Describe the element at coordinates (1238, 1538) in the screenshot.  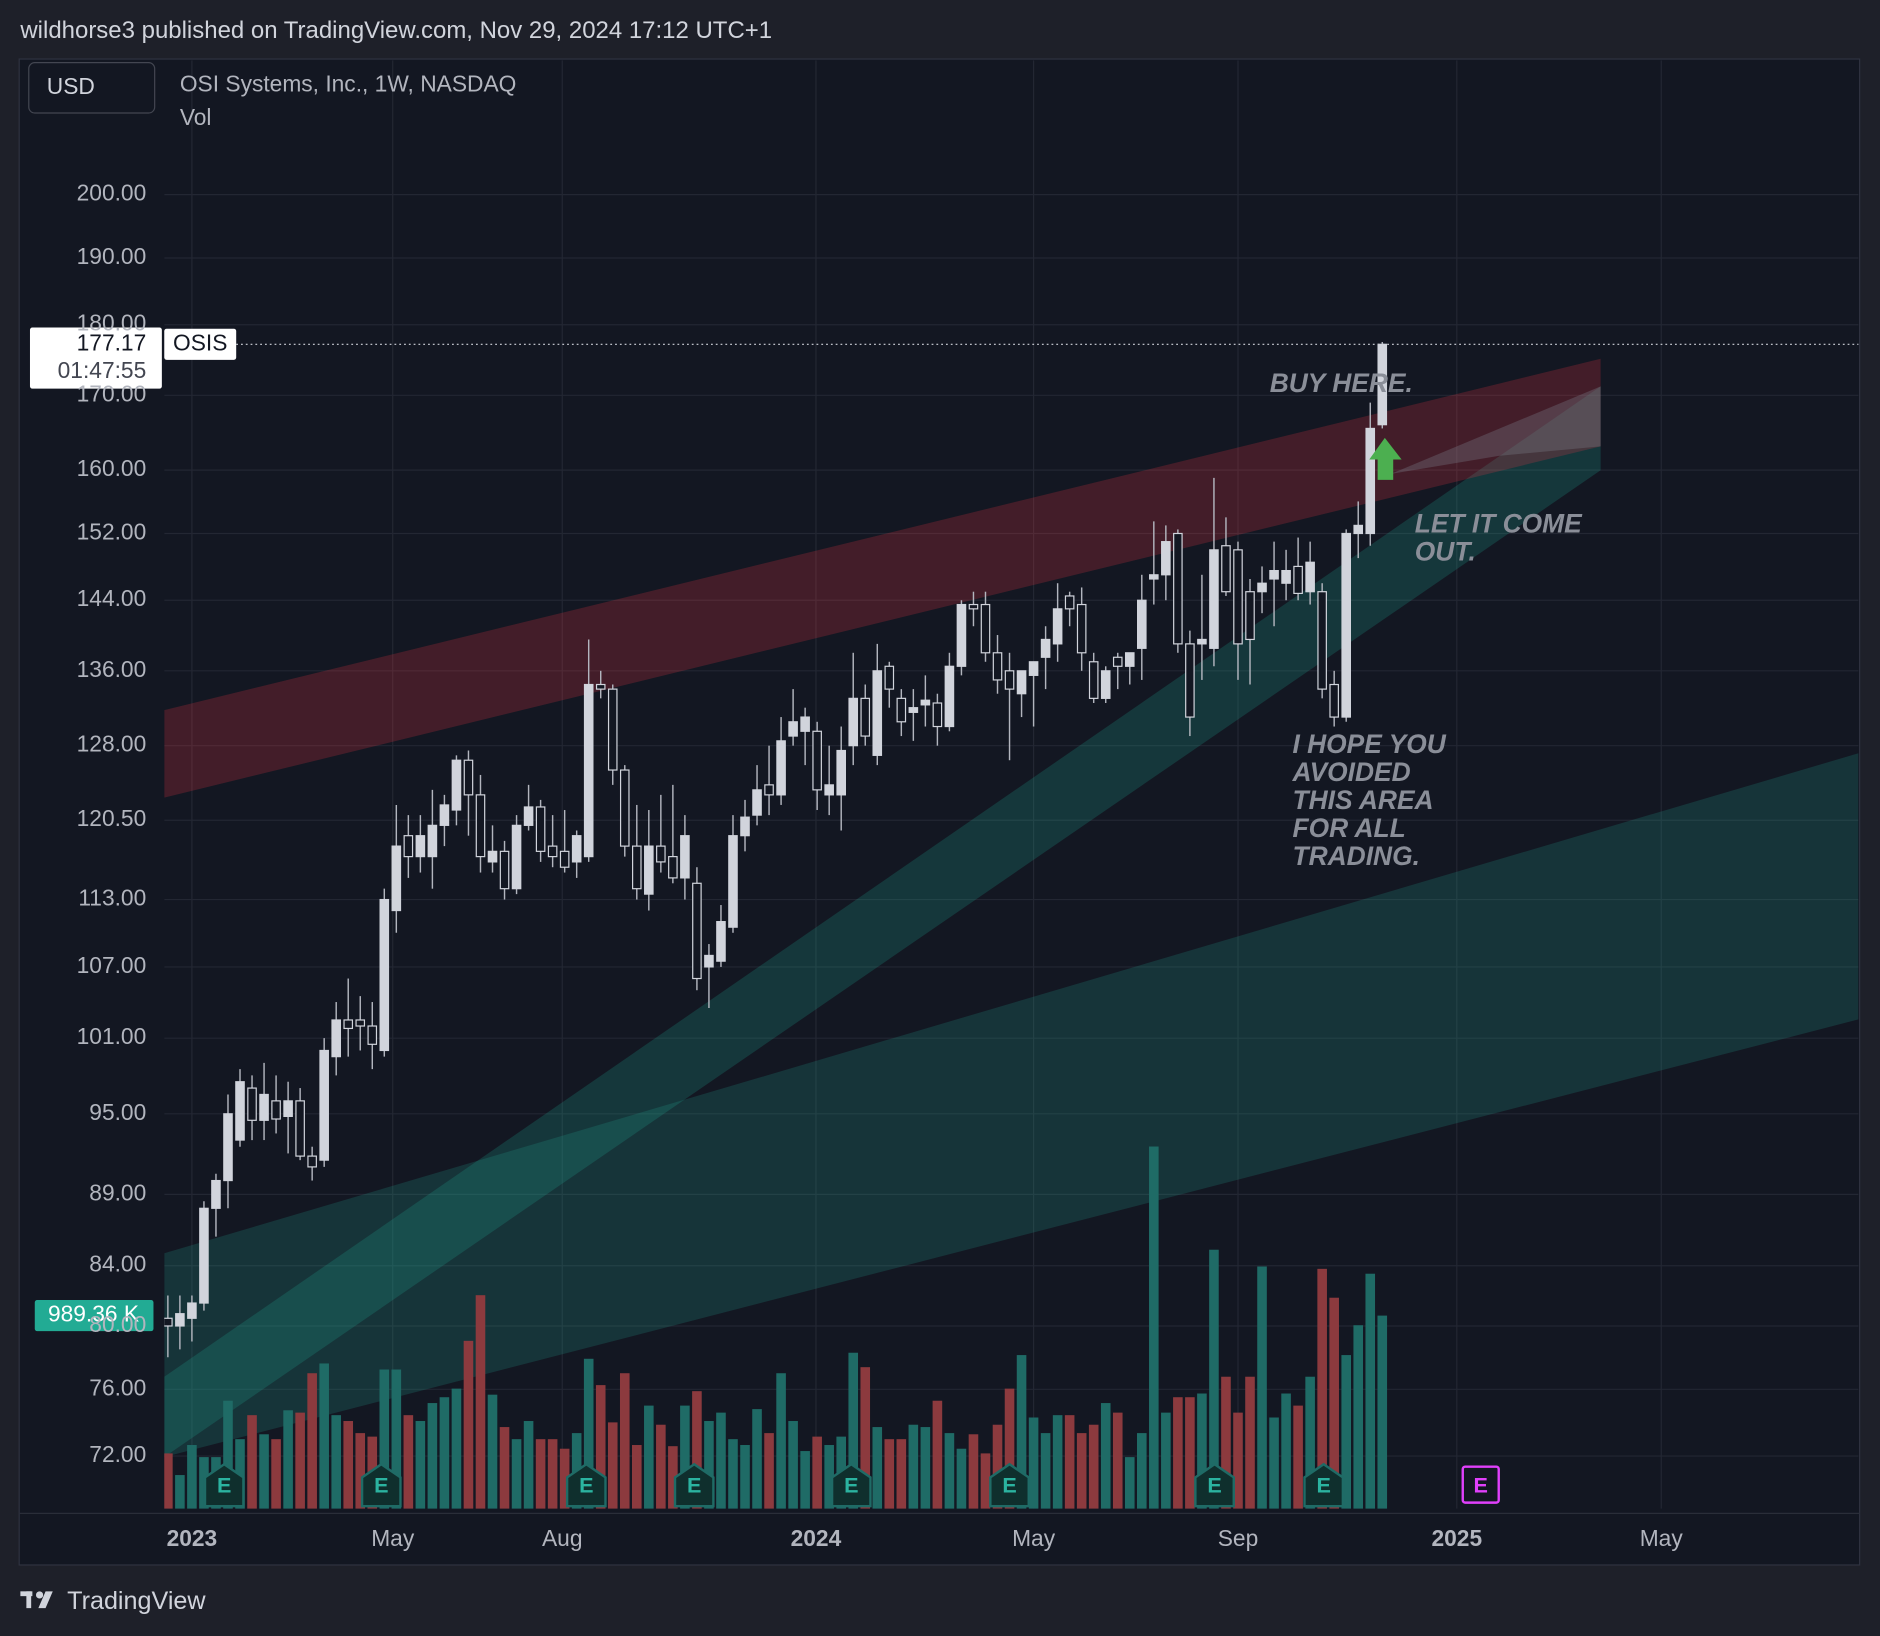
I see `x-tick-label: Sep` at that location.